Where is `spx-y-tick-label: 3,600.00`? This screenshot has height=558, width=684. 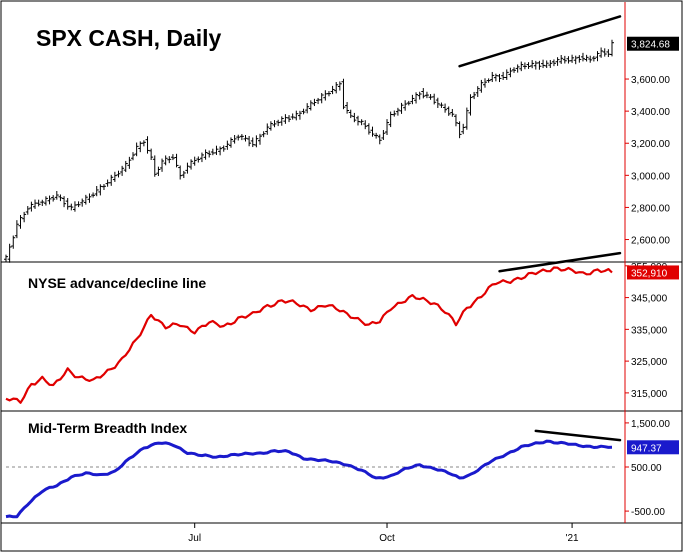
spx-y-tick-label: 3,600.00 is located at coordinates (650, 80).